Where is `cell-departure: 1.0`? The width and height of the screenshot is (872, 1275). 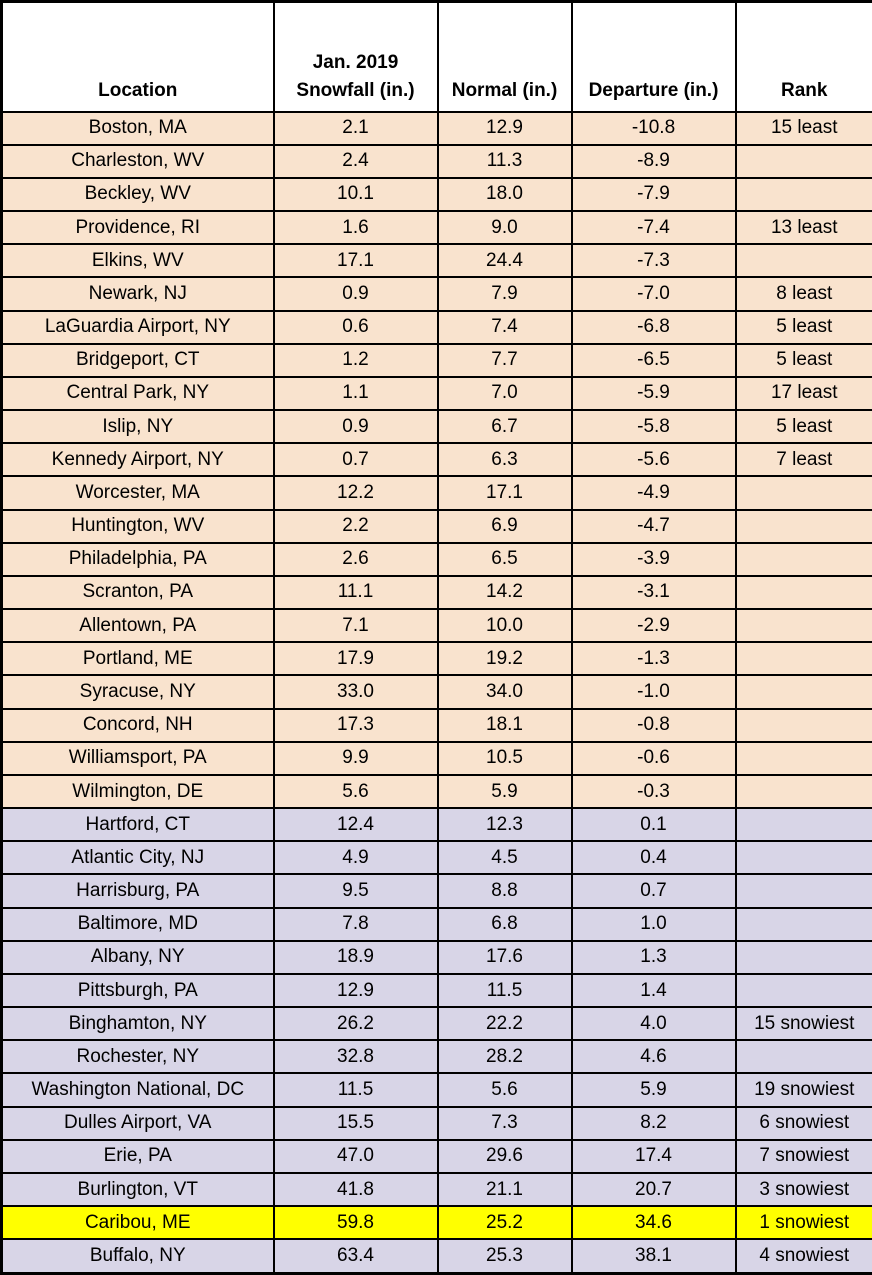 cell-departure: 1.0 is located at coordinates (653, 924).